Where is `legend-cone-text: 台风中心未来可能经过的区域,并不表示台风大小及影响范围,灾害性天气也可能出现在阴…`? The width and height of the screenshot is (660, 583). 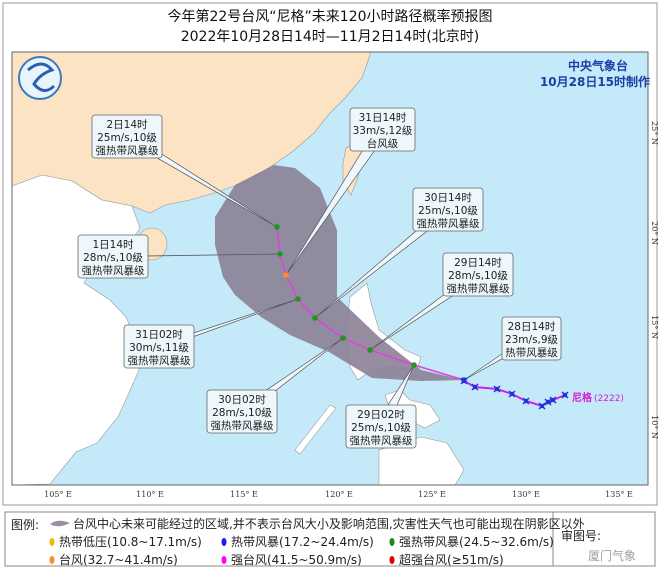
legend-cone-text: 台风中心未来可能经过的区域,并不表示台风大小及影响范围,灾害性天气也可能出现在阴… is located at coordinates (329, 523).